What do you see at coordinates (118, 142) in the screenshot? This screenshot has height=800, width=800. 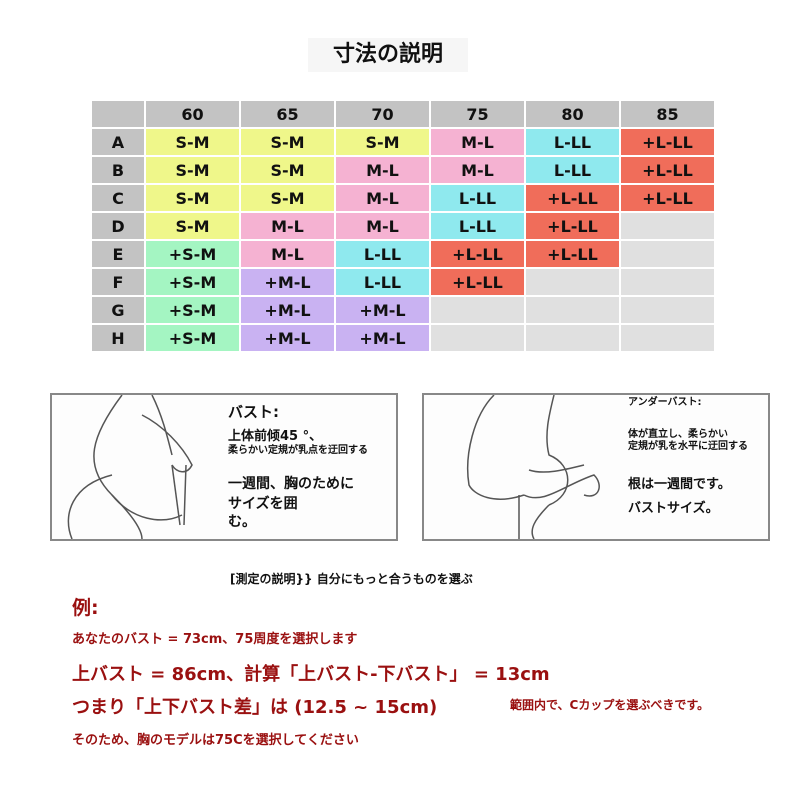 I see `row-label: A` at bounding box center [118, 142].